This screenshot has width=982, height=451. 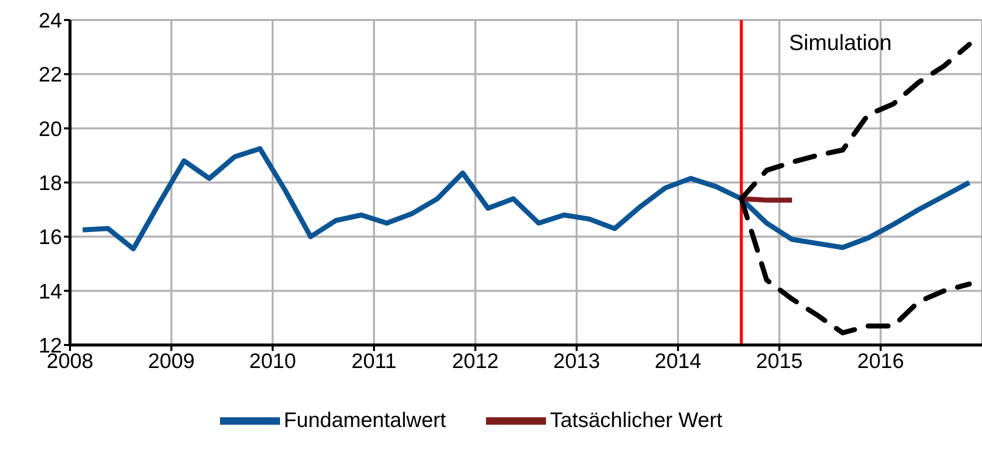 What do you see at coordinates (50, 292) in the screenshot?
I see `y-tick-label: 14` at bounding box center [50, 292].